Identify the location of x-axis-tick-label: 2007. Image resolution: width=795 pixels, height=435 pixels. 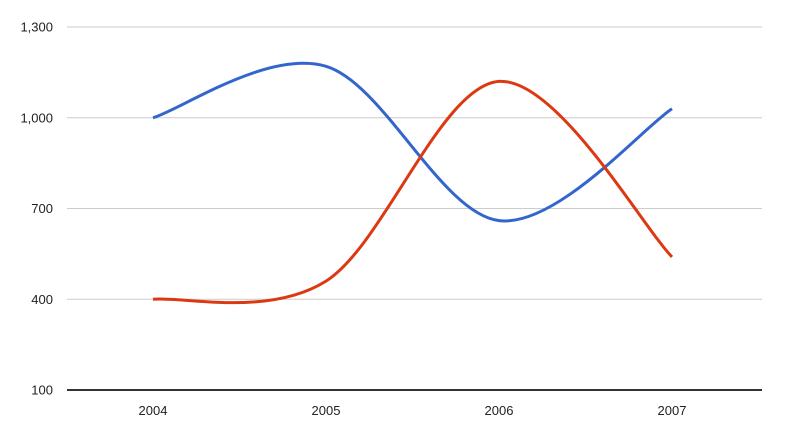
(672, 410).